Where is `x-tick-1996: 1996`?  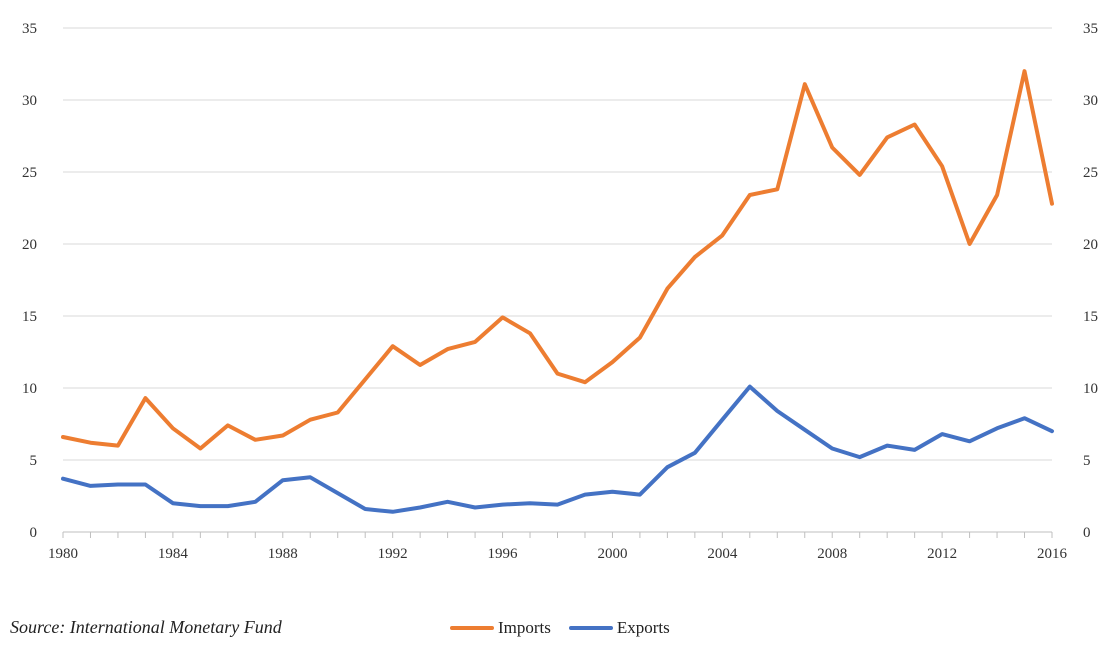 x-tick-1996: 1996 is located at coordinates (503, 554).